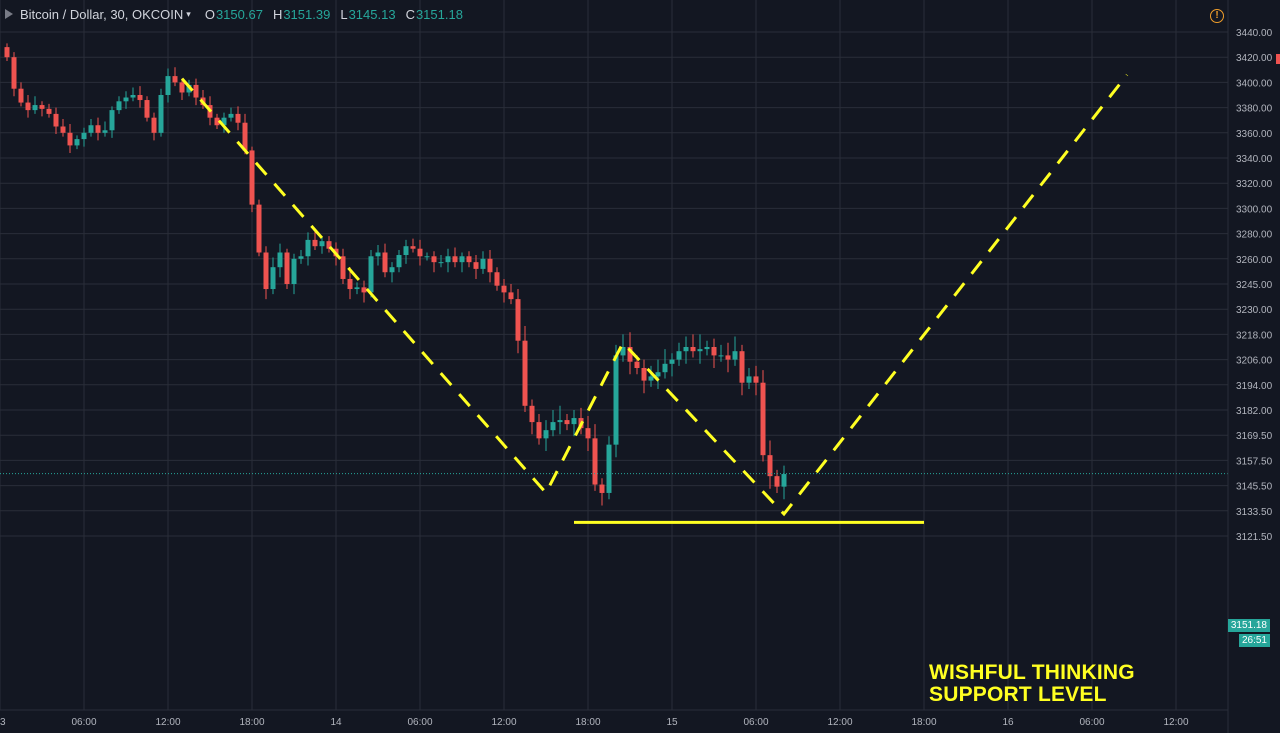 Image resolution: width=1280 pixels, height=733 pixels. Describe the element at coordinates (1217, 16) in the screenshot. I see `alert-circle-icon: !` at that location.